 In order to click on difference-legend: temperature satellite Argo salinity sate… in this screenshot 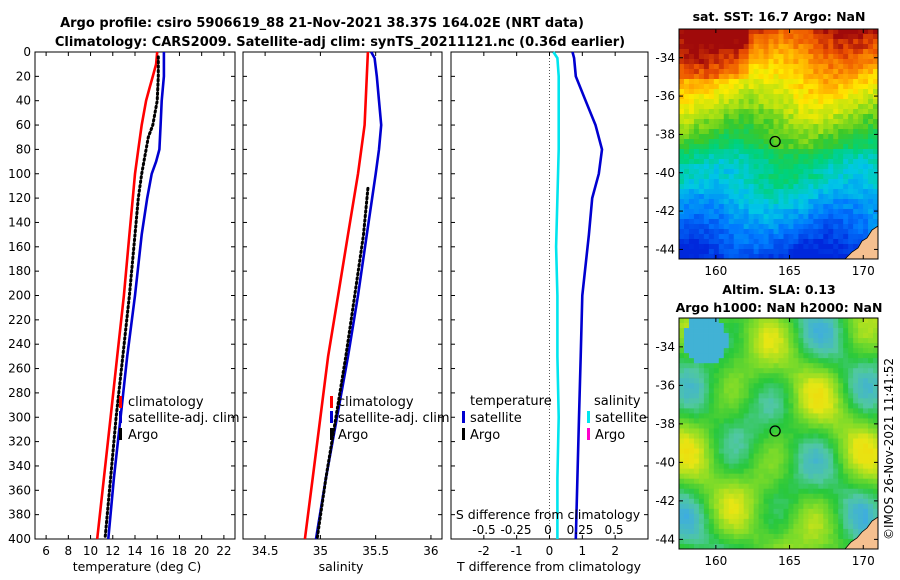, I will do `click(554, 418)`.